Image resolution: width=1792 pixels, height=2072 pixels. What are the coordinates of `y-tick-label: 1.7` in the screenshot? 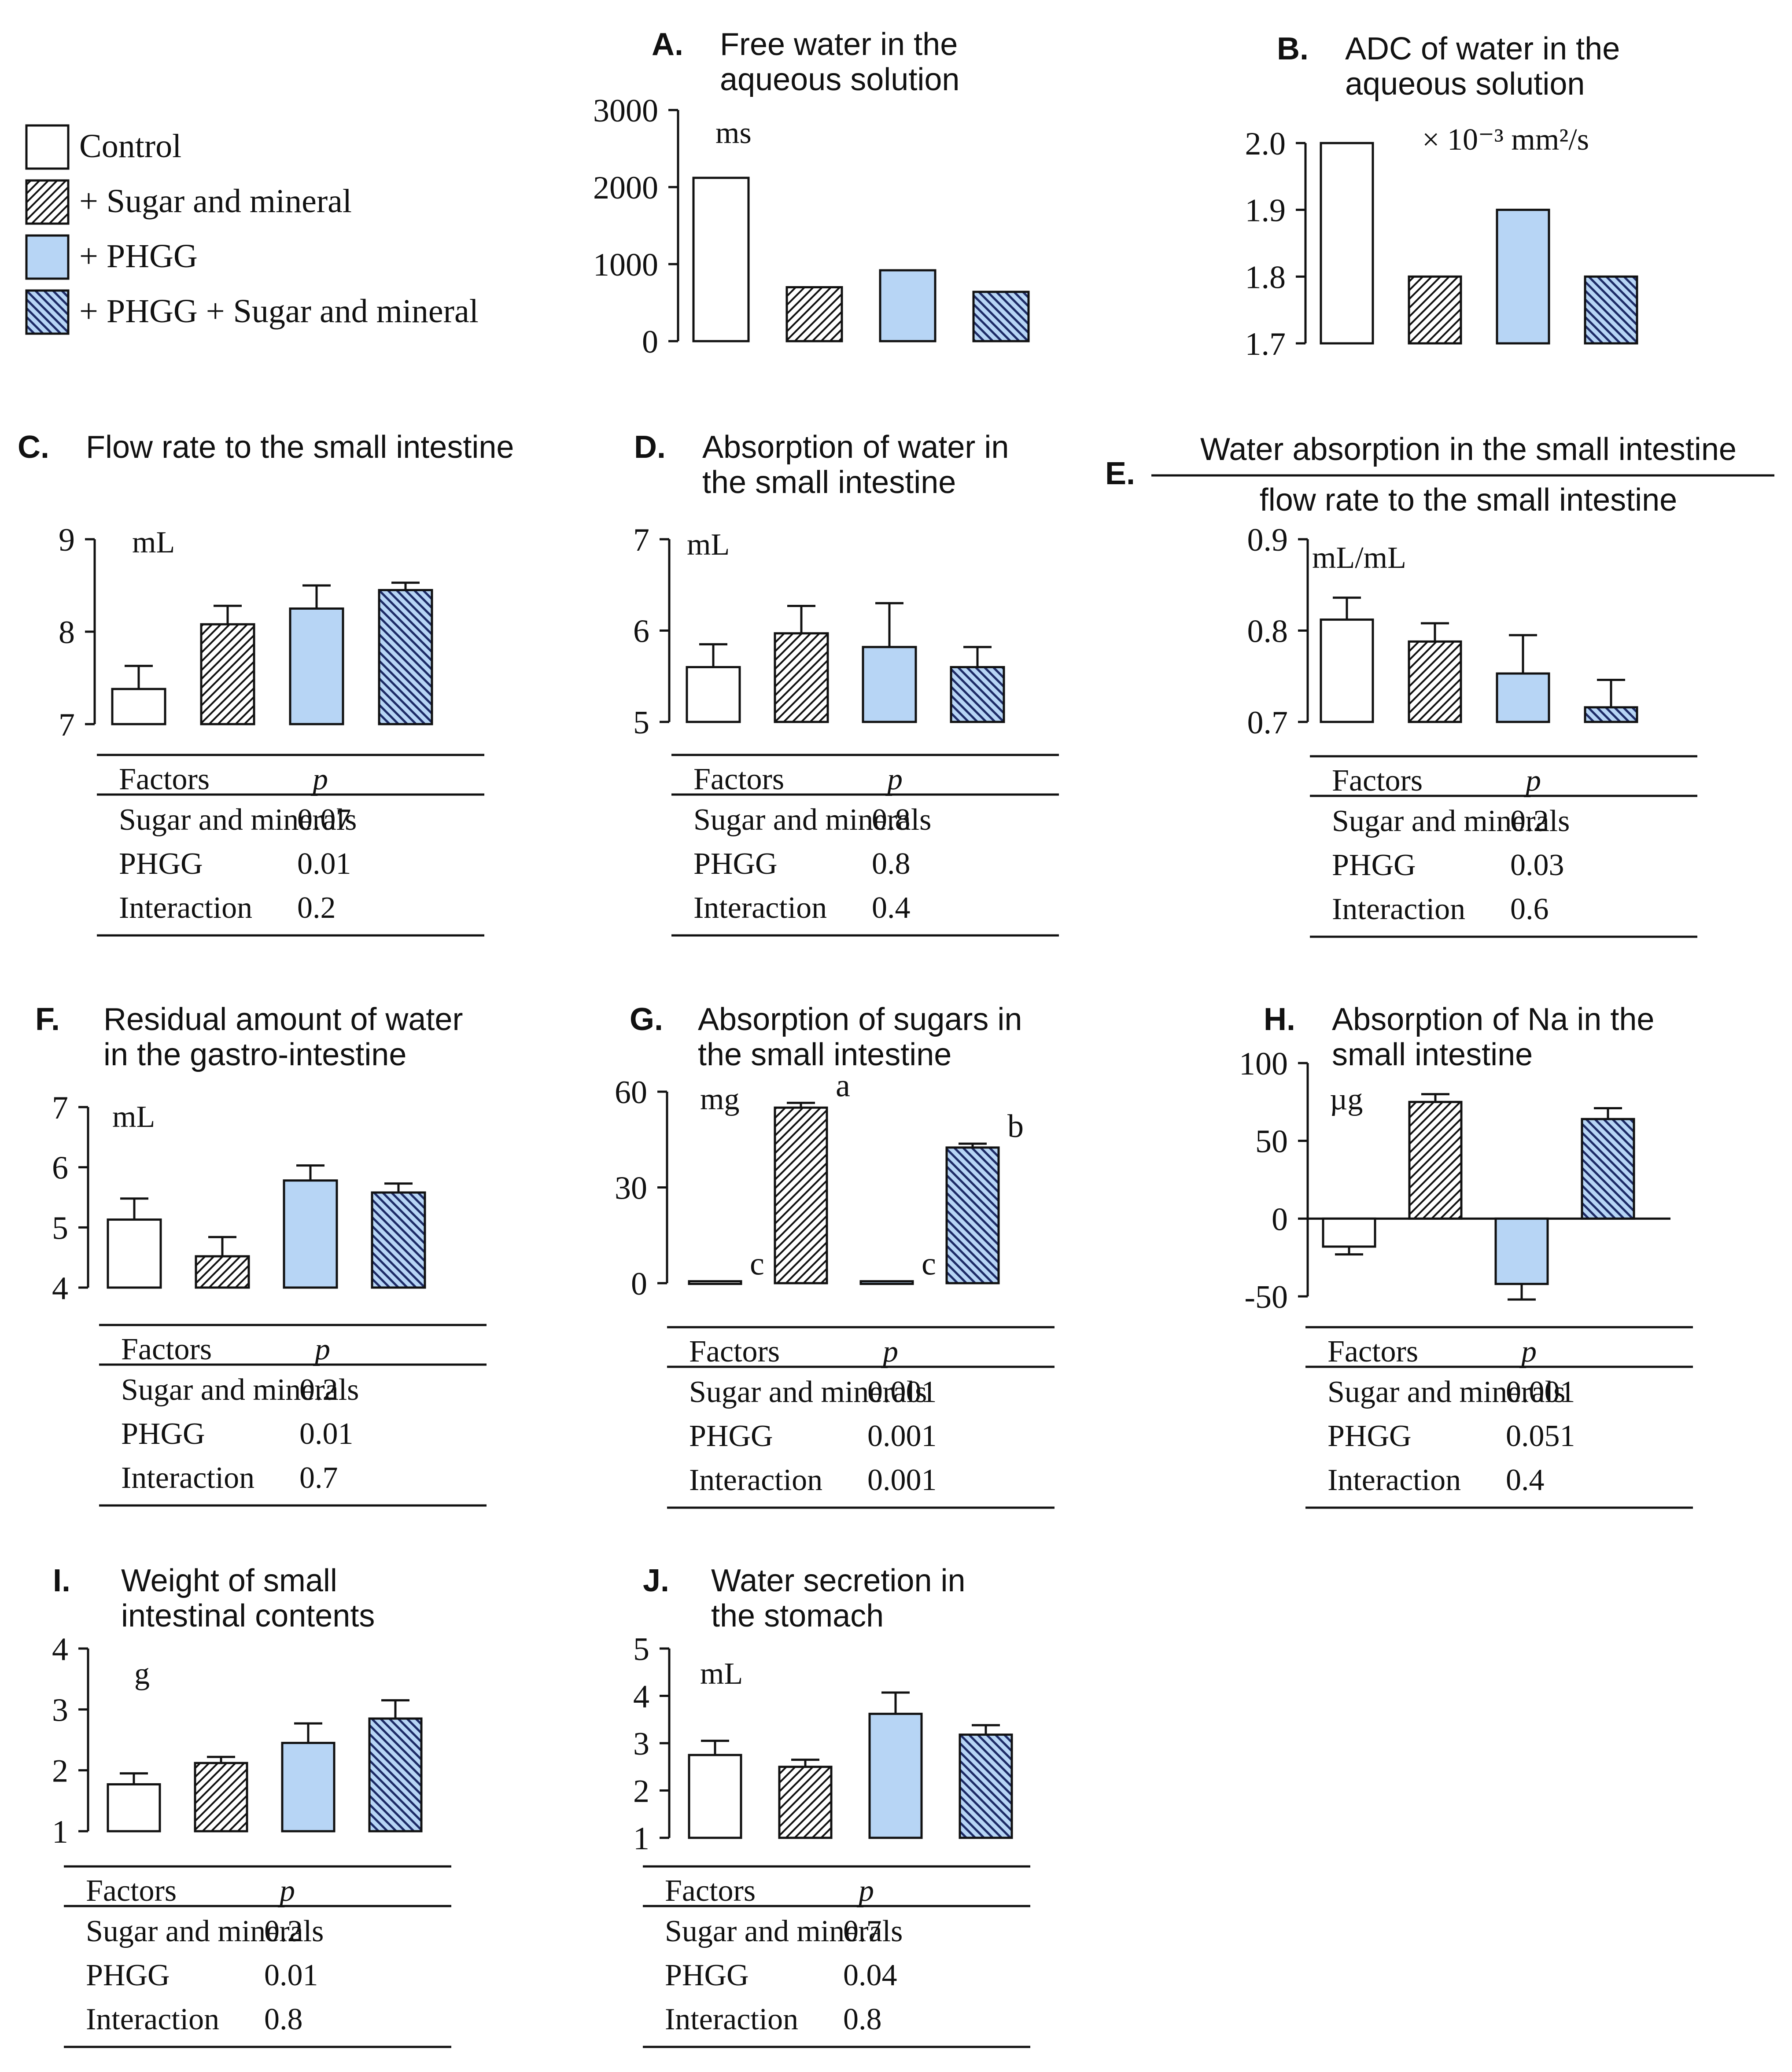 It's located at (1265, 344).